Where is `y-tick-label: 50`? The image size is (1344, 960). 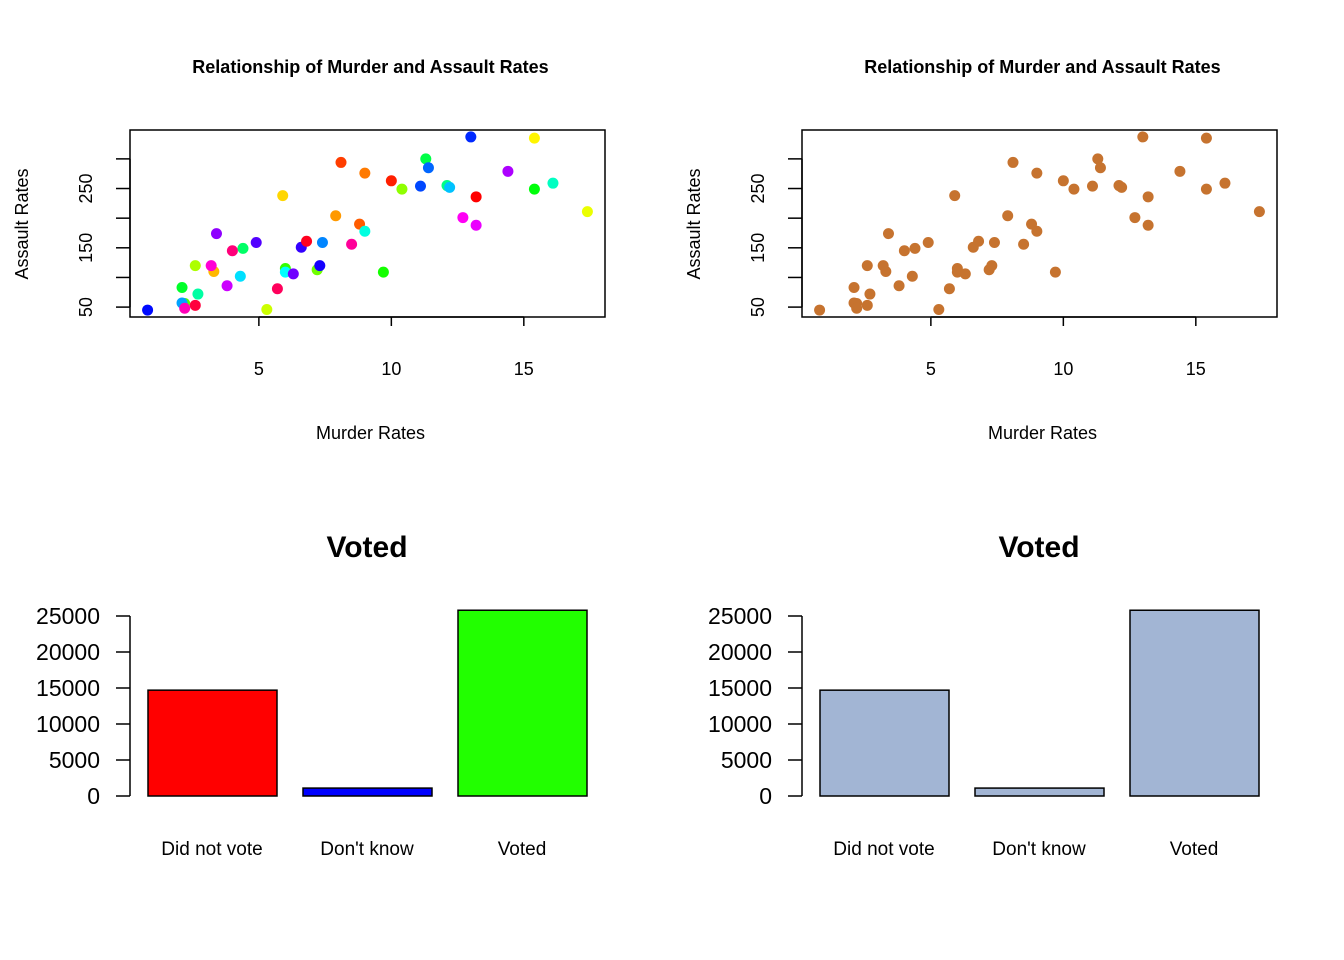 y-tick-label: 50 is located at coordinates (86, 307).